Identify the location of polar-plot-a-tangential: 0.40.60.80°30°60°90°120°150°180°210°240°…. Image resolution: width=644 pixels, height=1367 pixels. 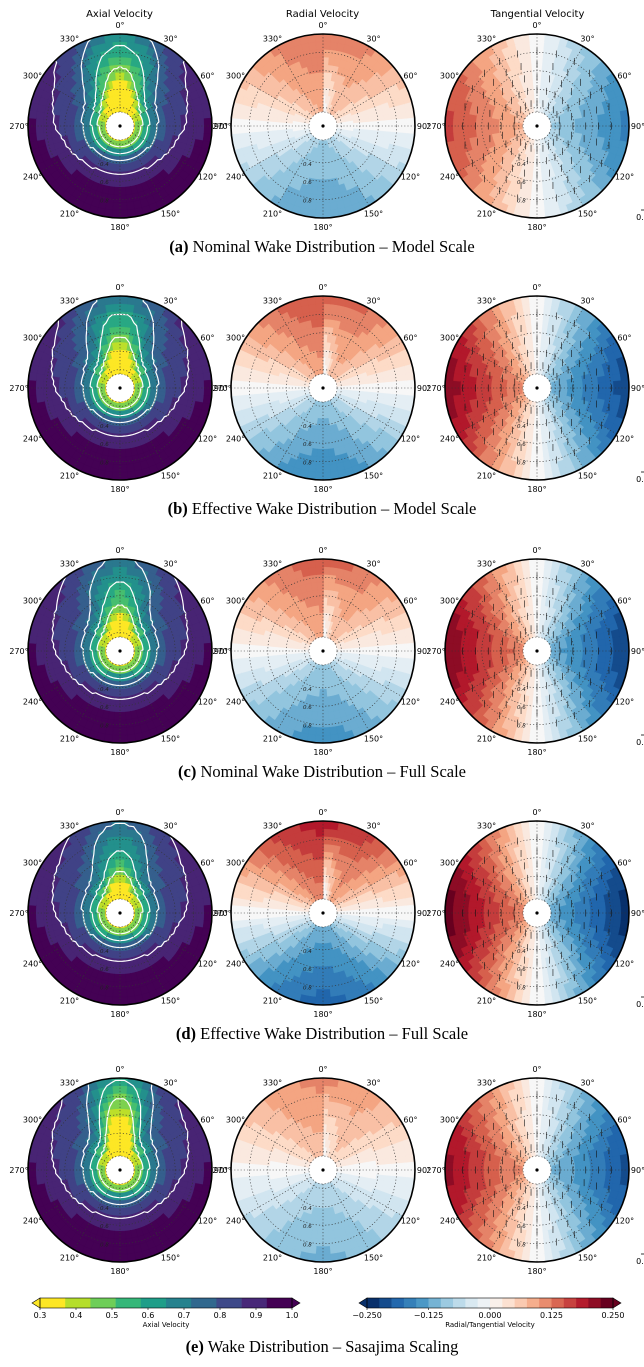
(535, 126).